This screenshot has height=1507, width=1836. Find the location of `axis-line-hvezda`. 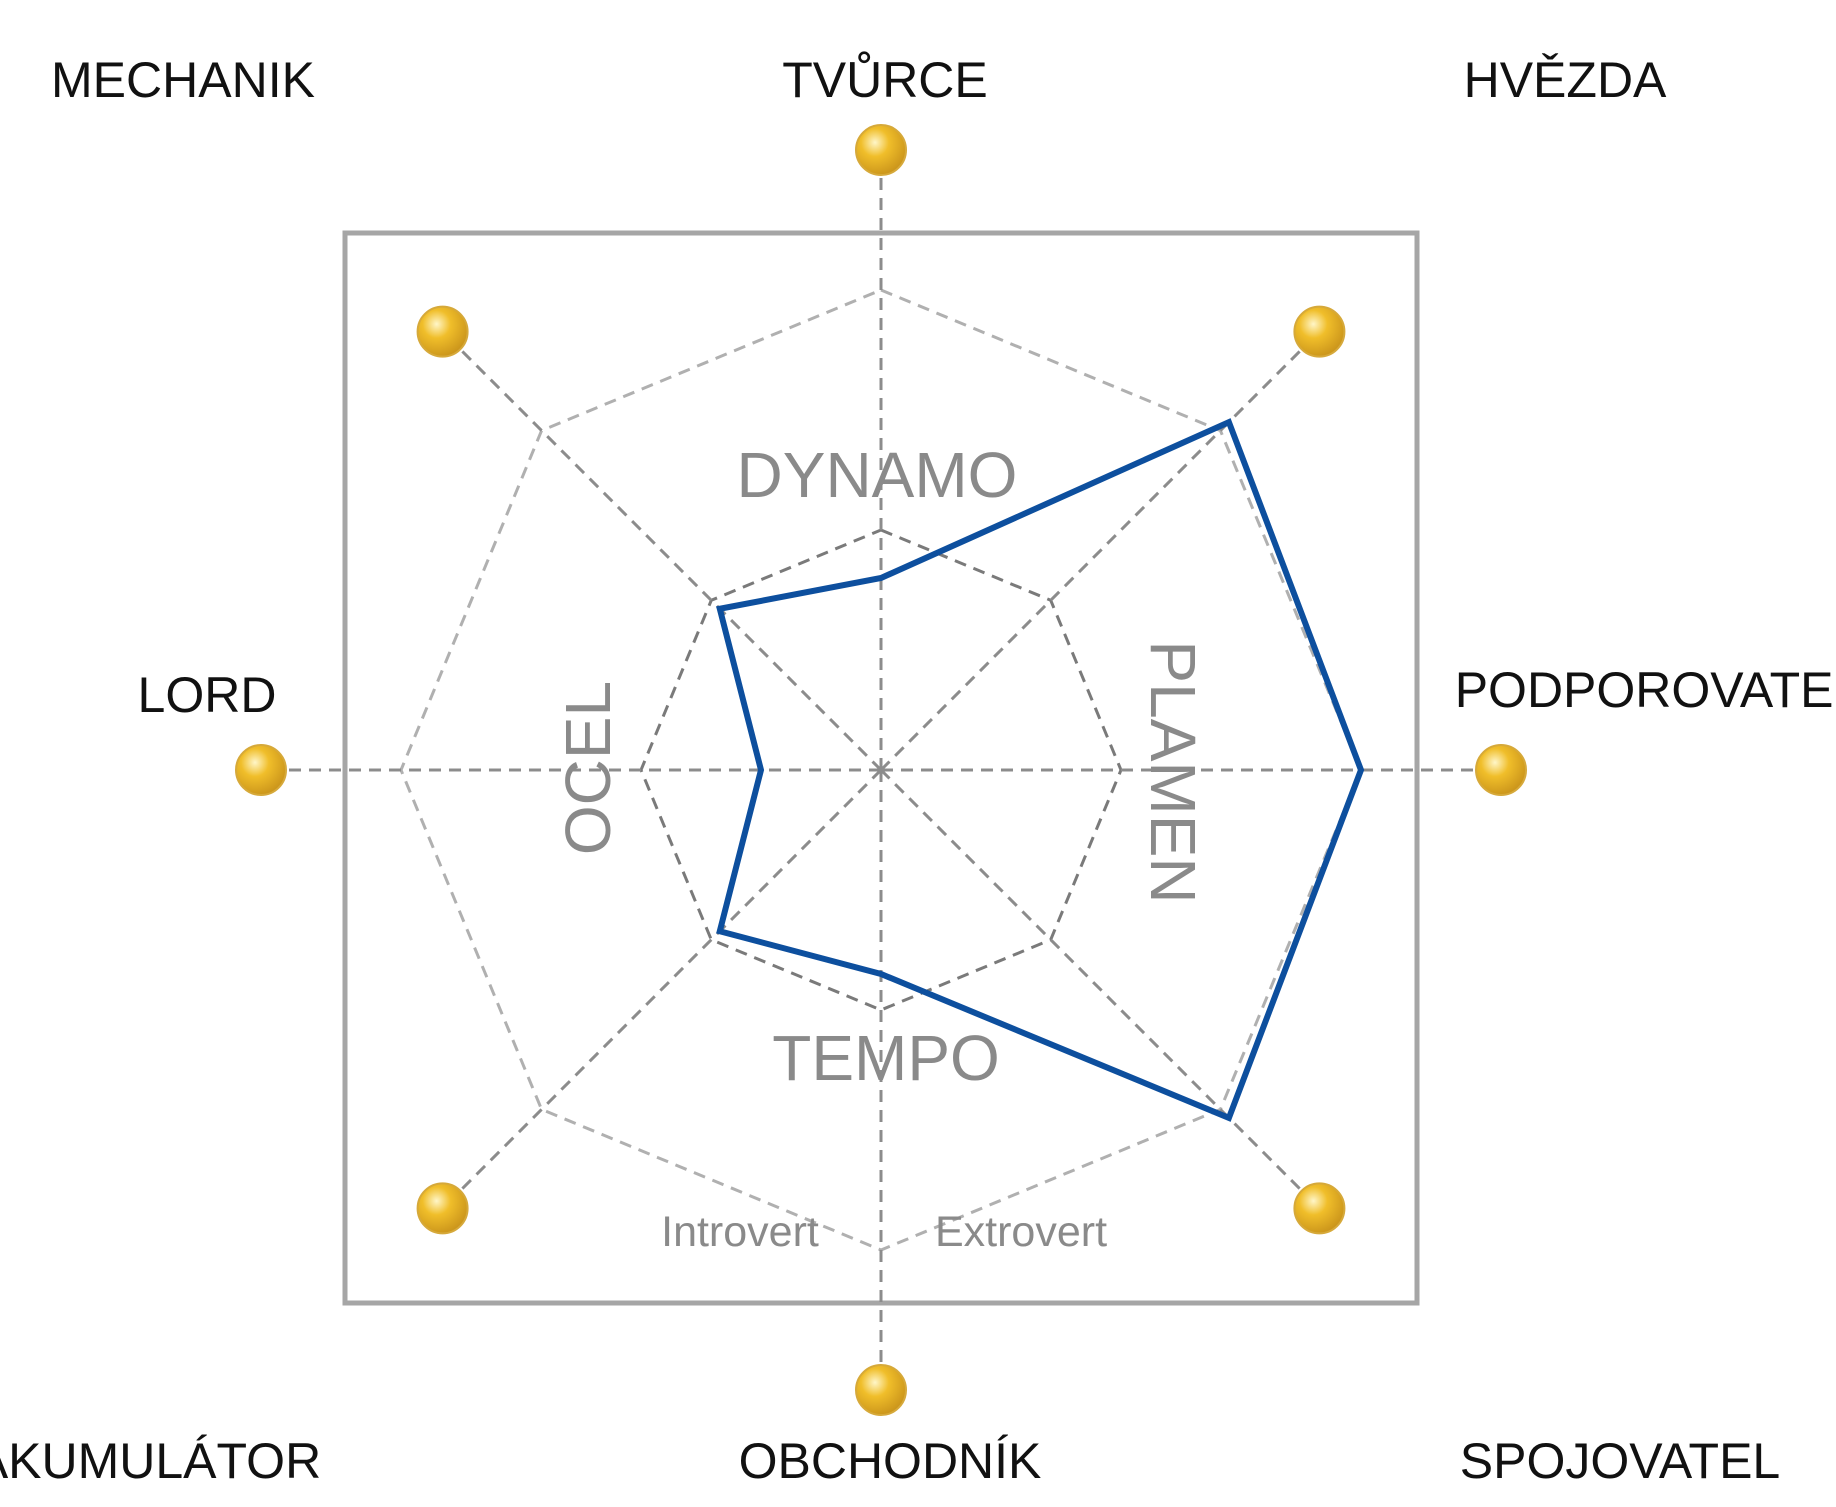

axis-line-hvezda is located at coordinates (1100, 551).